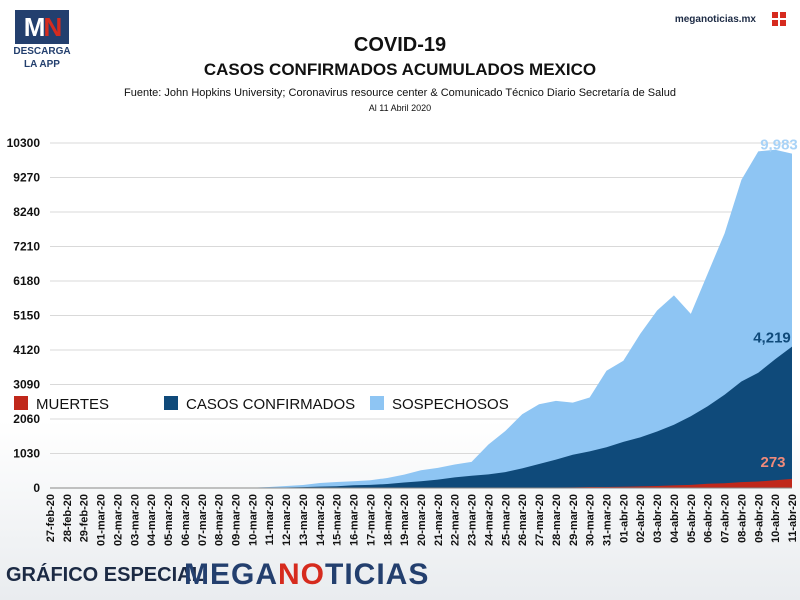  What do you see at coordinates (658, 518) in the screenshot?
I see `x-tick-label: 03-abr-20` at bounding box center [658, 518].